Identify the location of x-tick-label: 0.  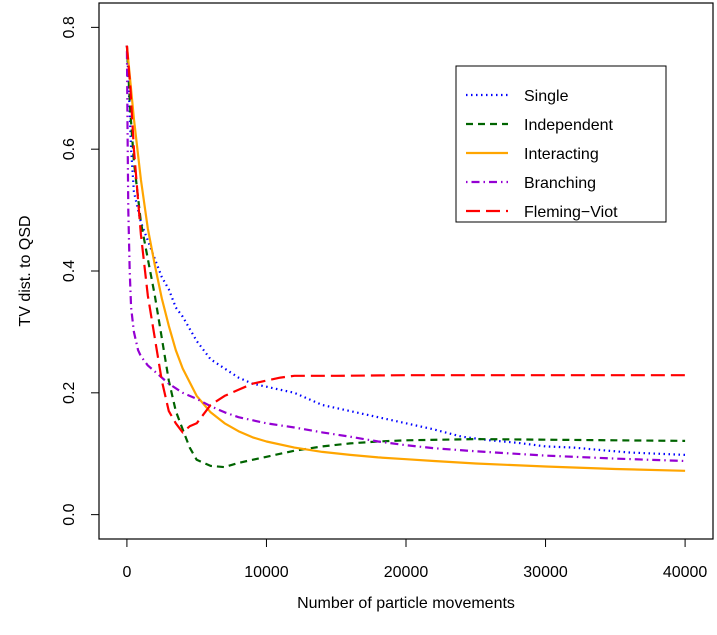
(126, 572).